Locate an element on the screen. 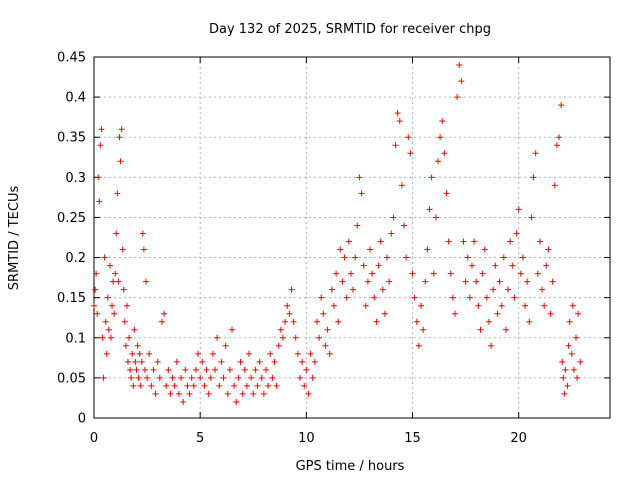  y-tick-label: 0.1 is located at coordinates (75, 338).